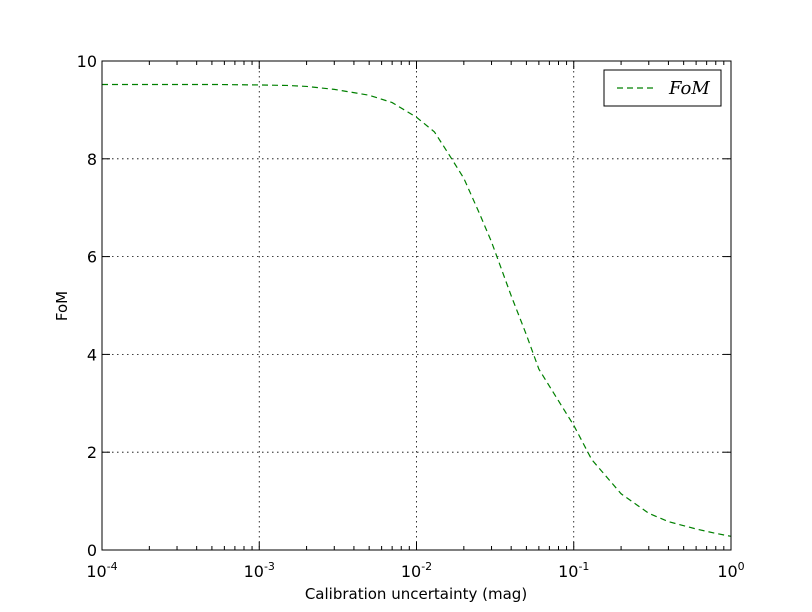 The image size is (812, 612). I want to click on y-tick-label: 0, so click(92, 550).